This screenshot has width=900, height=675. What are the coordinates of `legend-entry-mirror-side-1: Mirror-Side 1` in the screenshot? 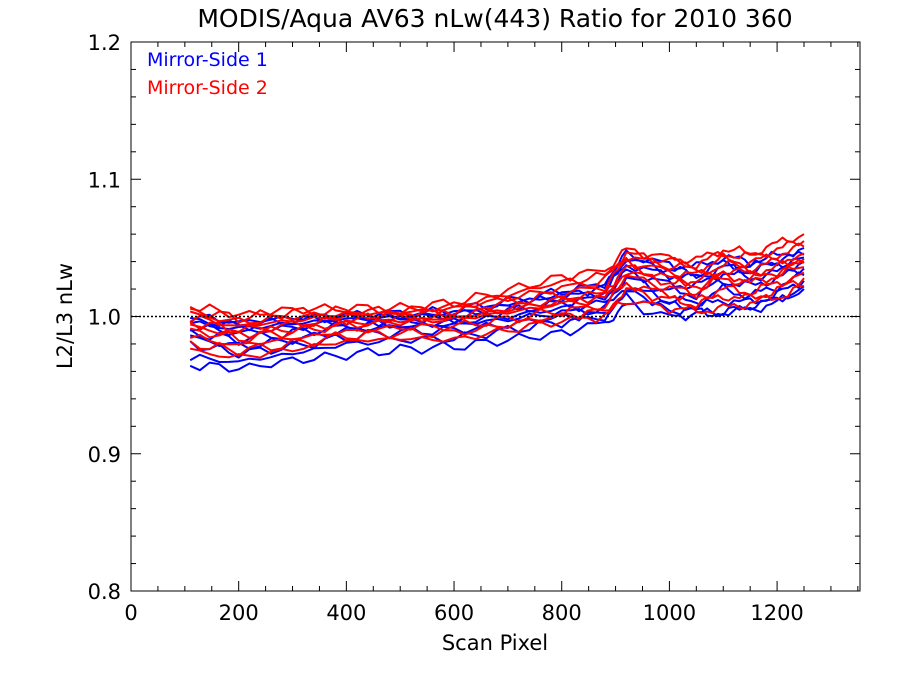 It's located at (207, 60).